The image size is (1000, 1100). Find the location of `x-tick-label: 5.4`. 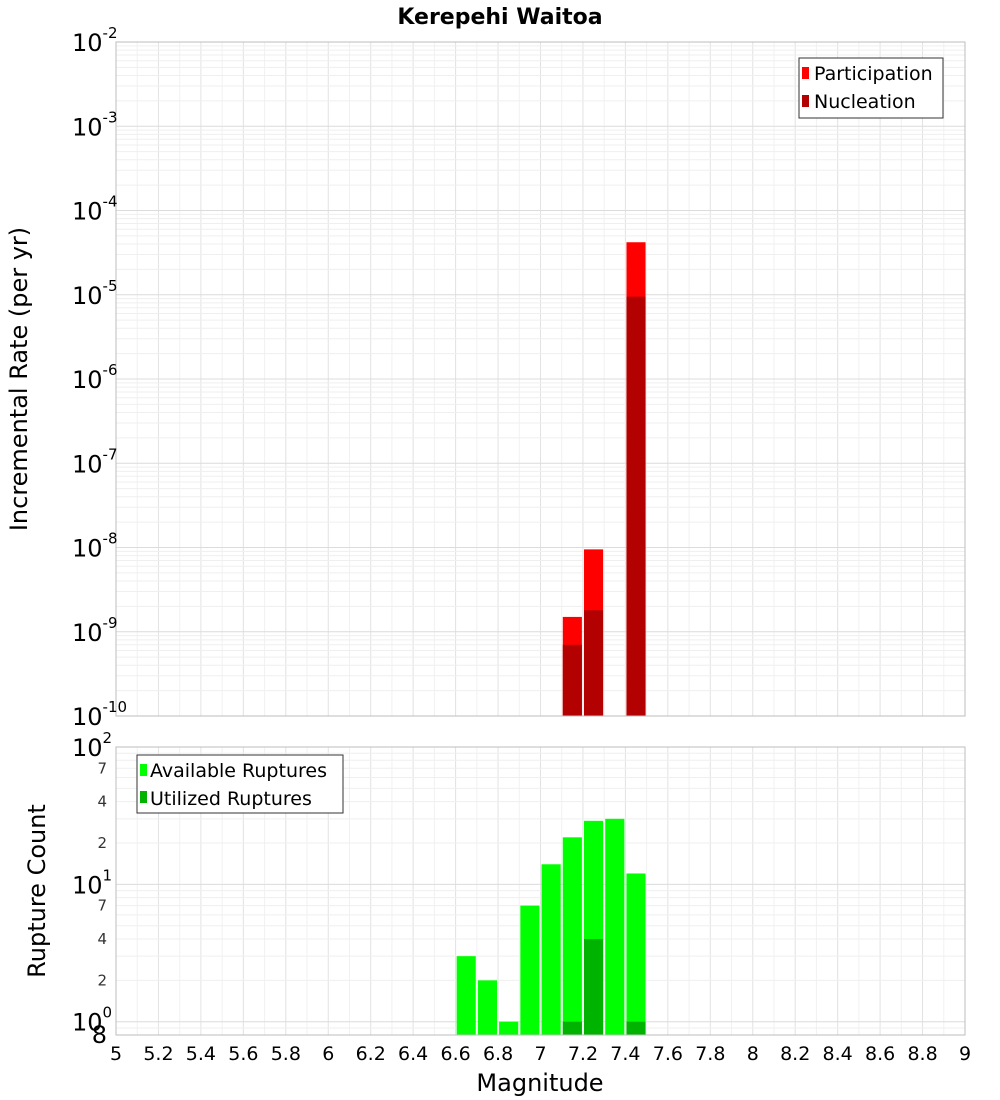

x-tick-label: 5.4 is located at coordinates (201, 1054).